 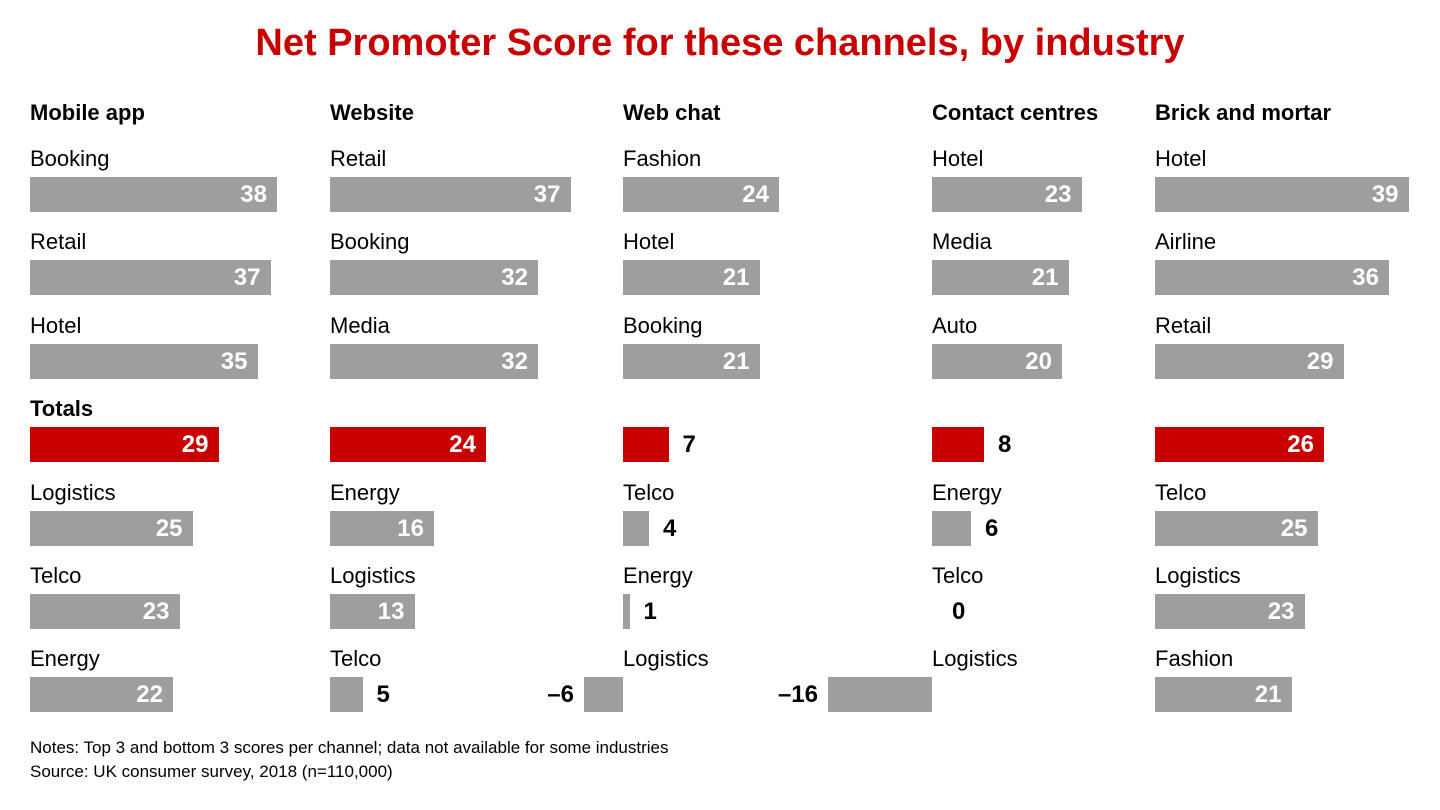 What do you see at coordinates (1063, 611) in the screenshot?
I see `bar-row: 0` at bounding box center [1063, 611].